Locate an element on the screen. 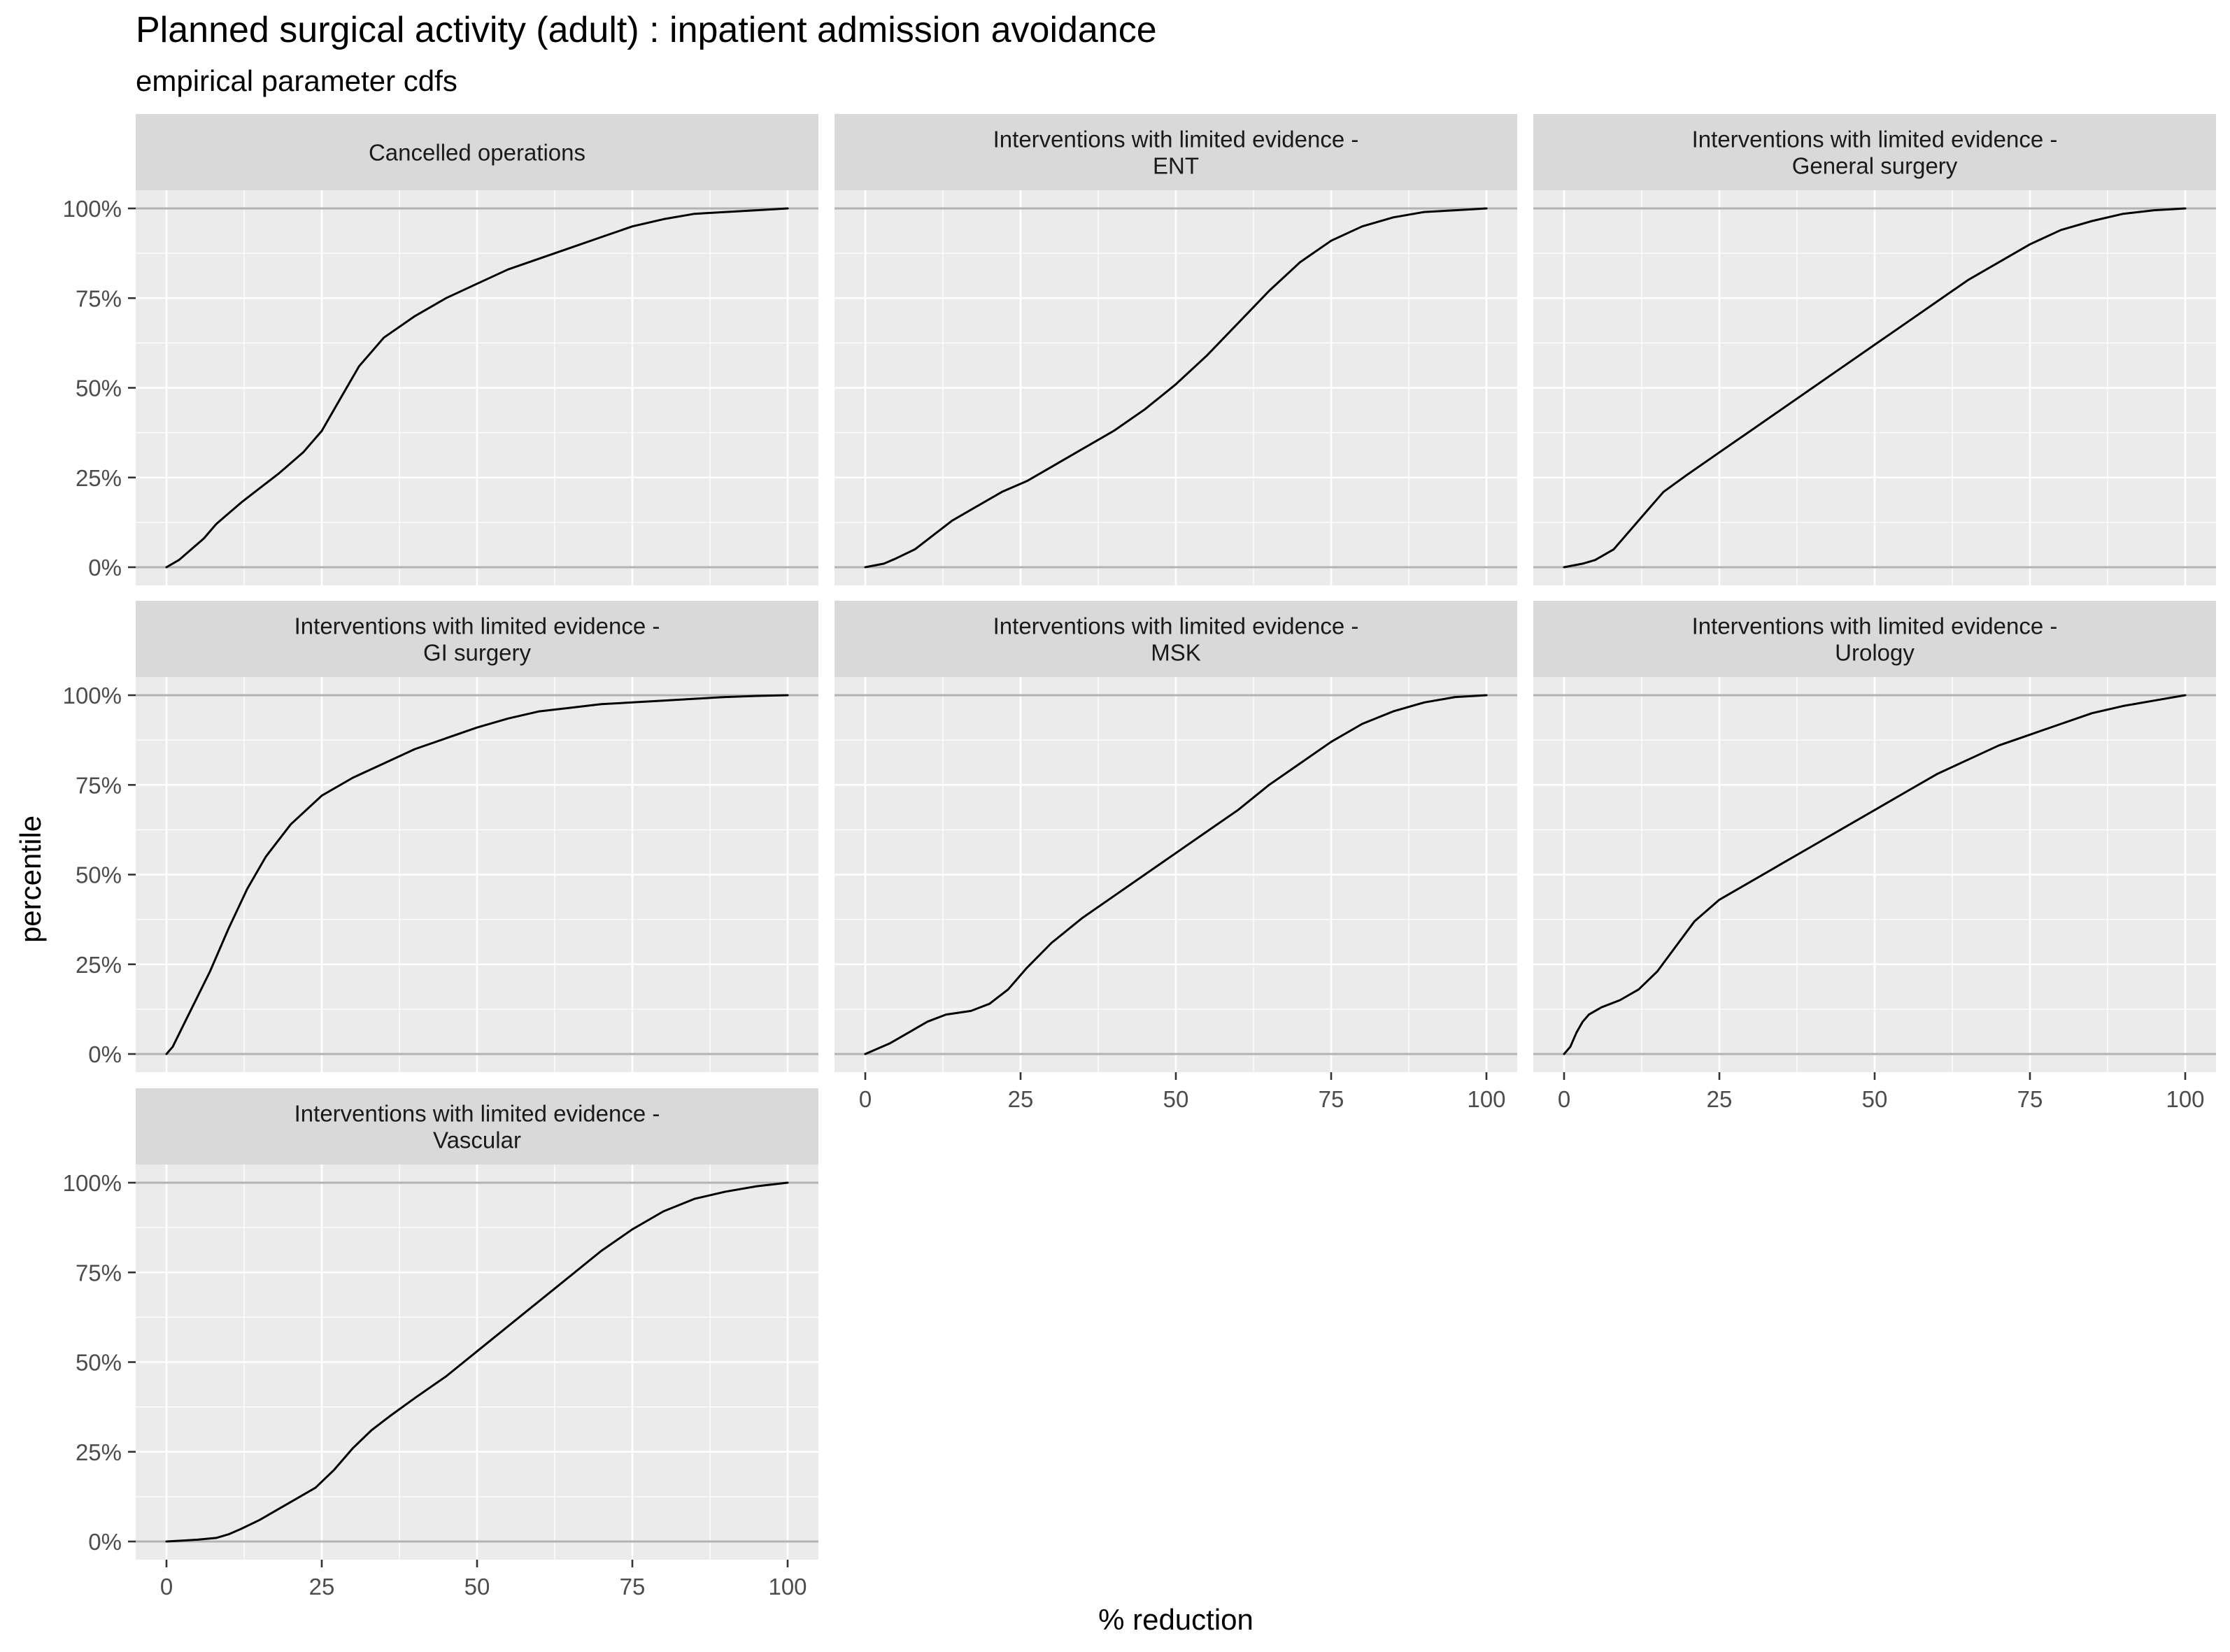 This screenshot has width=2230, height=1652. x-axis-title: % reduction is located at coordinates (1176, 1619).